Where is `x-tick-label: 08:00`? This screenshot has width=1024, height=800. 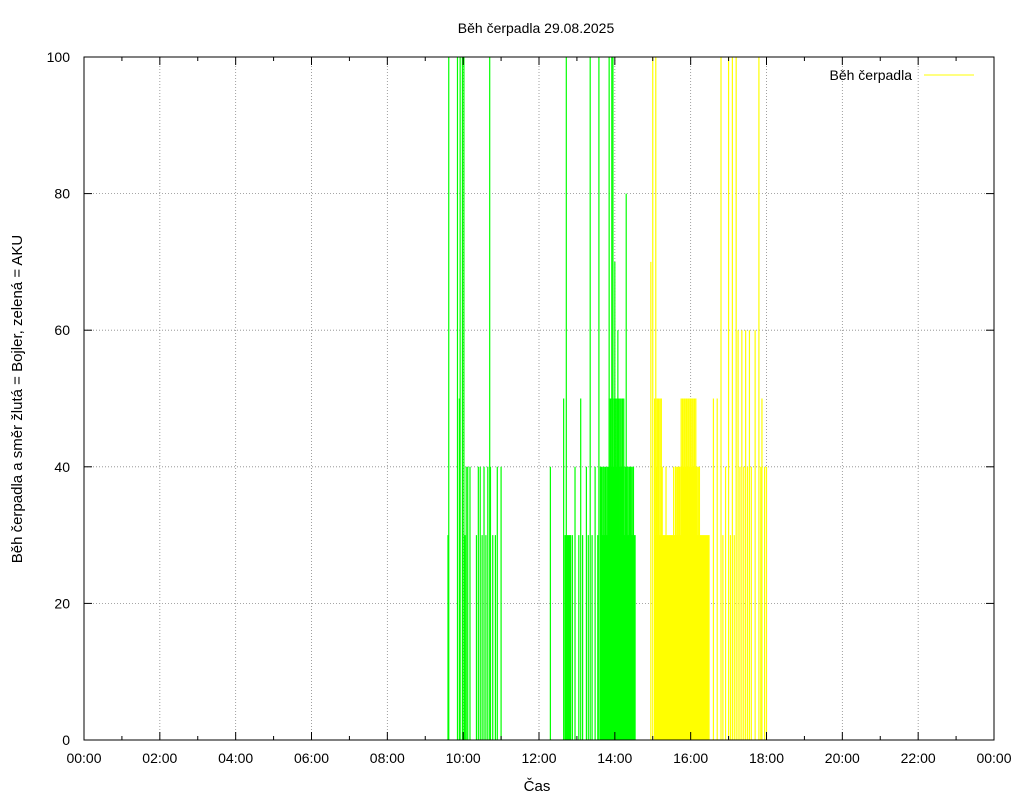
x-tick-label: 08:00 is located at coordinates (387, 758).